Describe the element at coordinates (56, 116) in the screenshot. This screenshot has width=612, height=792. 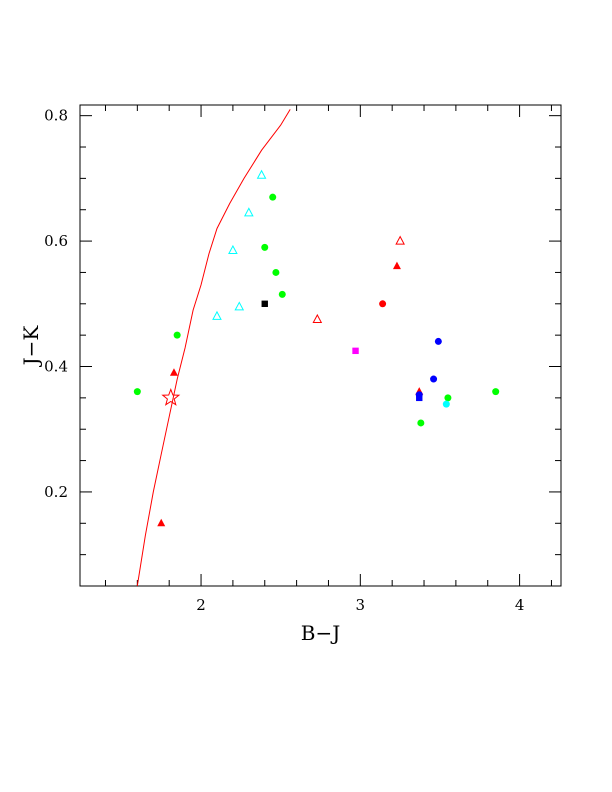
I see `y-tick-label: 0.8` at that location.